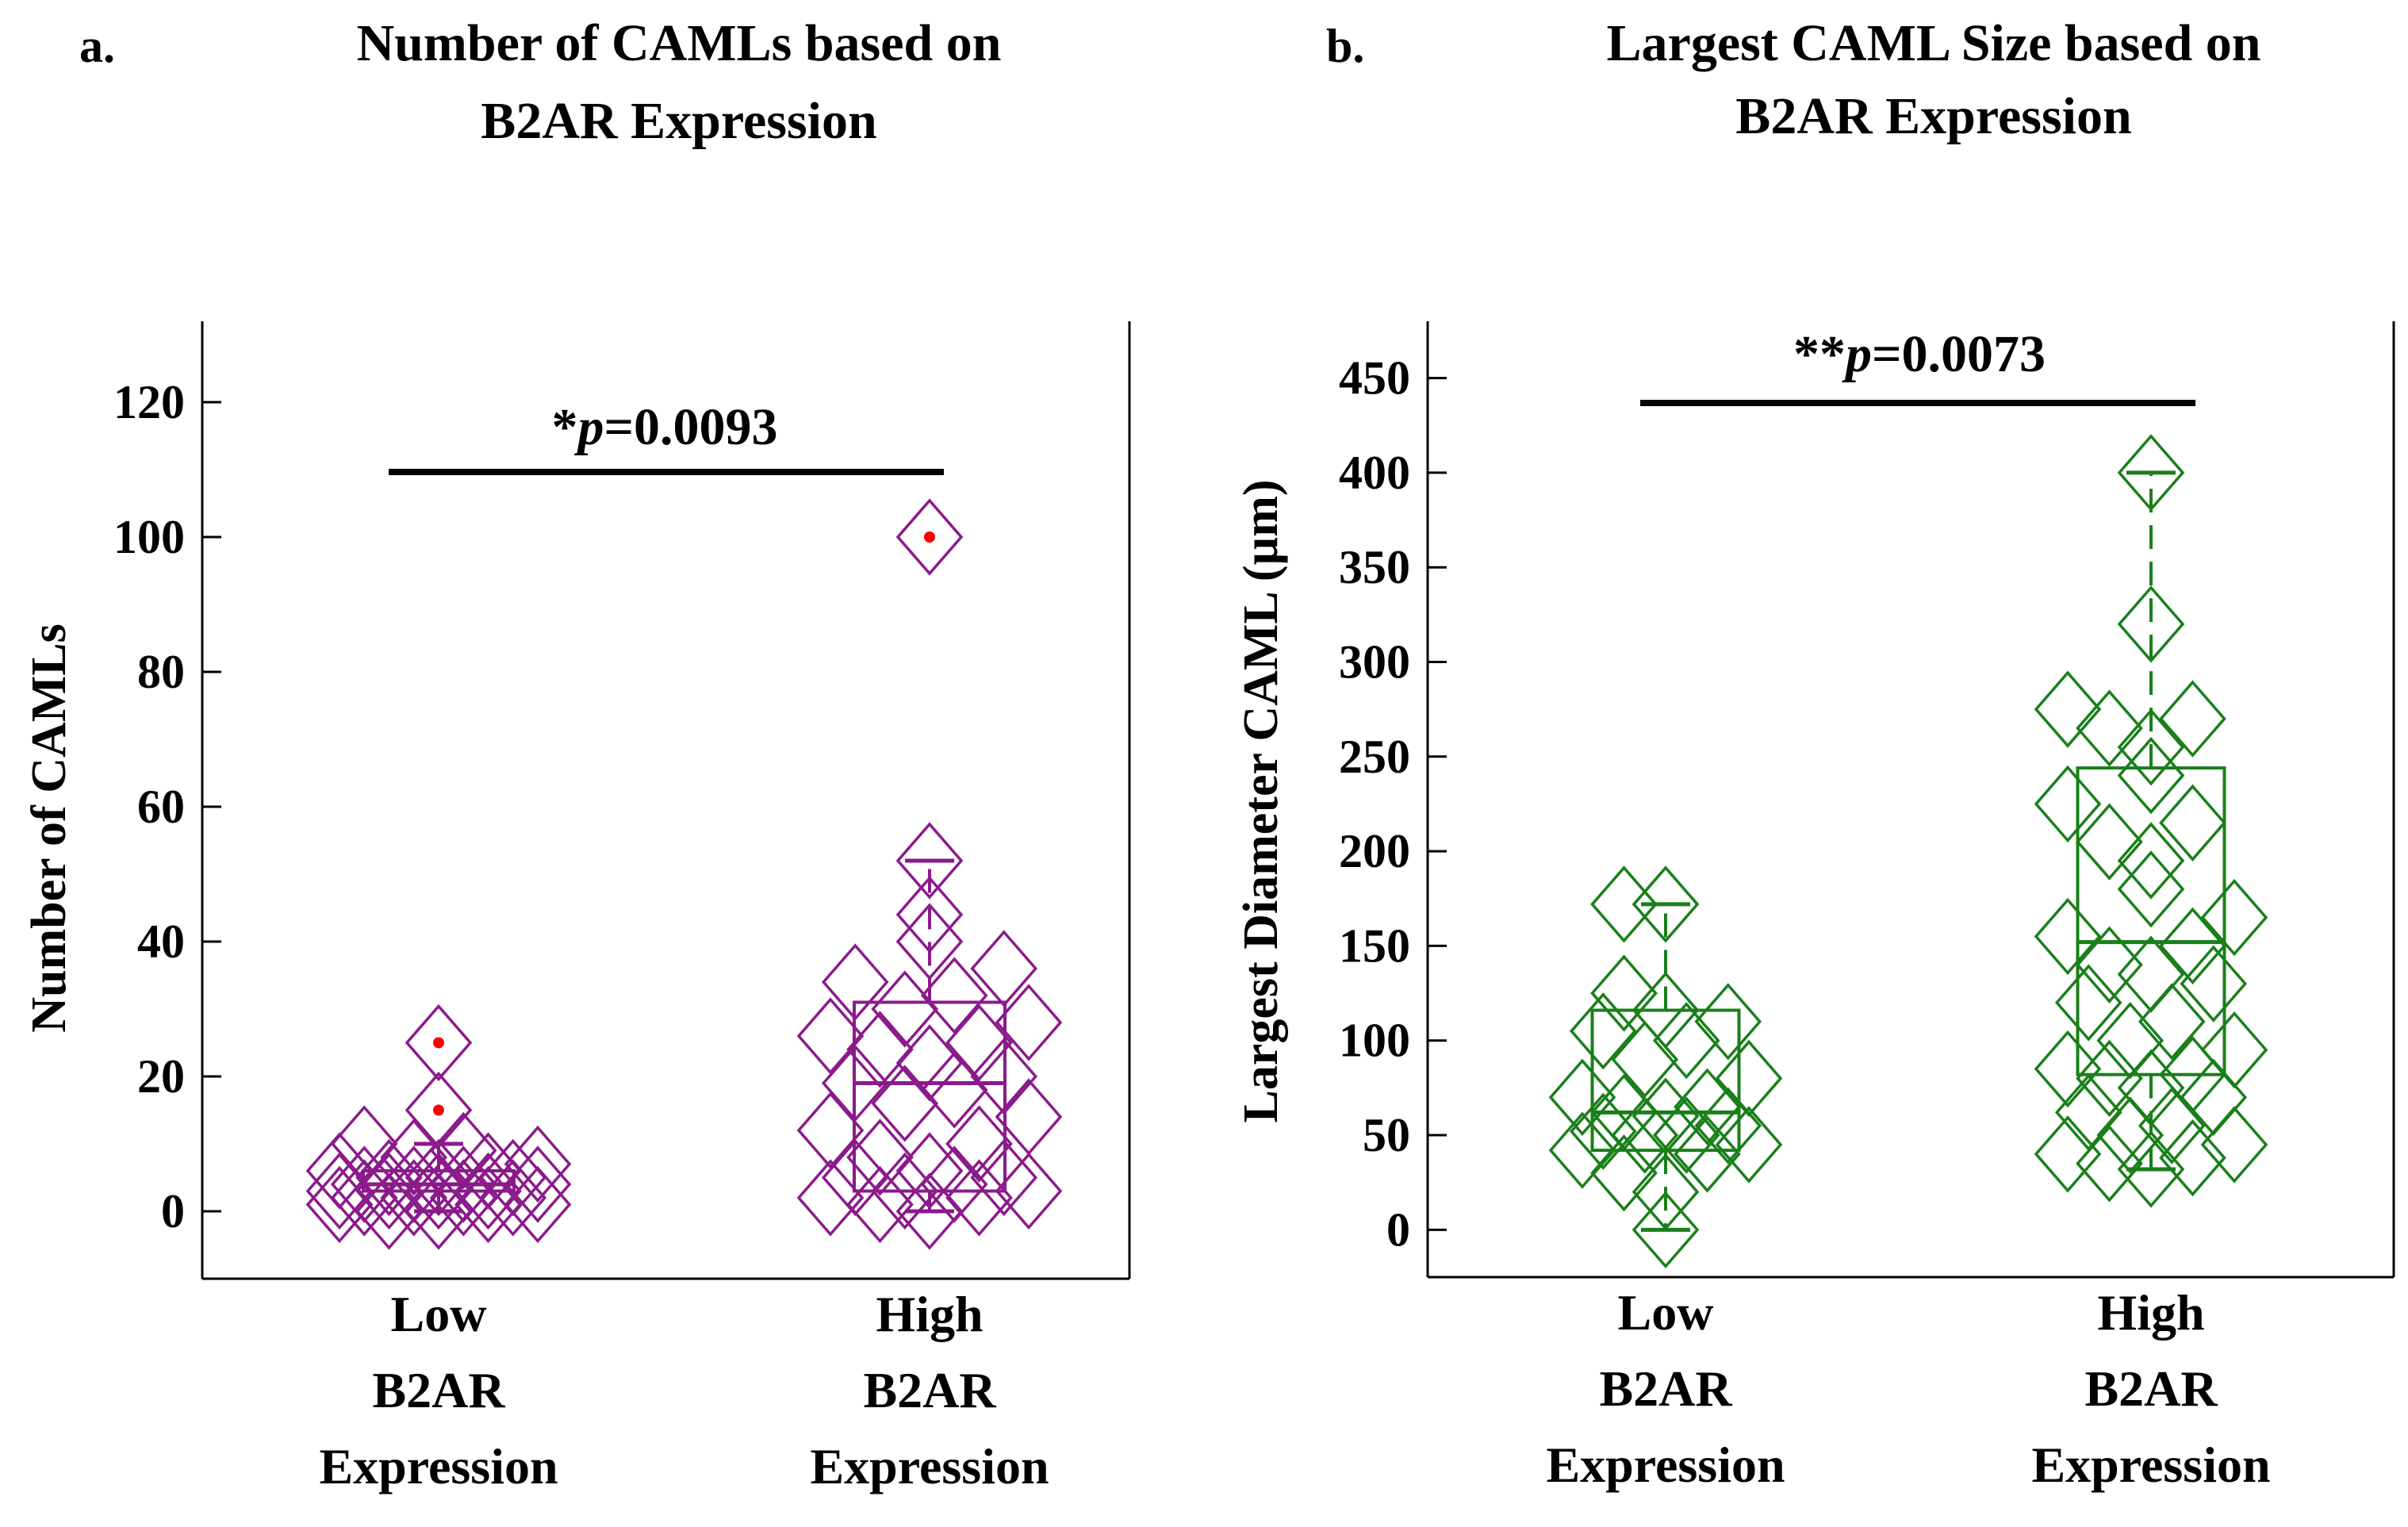 Image resolution: width=2408 pixels, height=1527 pixels. Describe the element at coordinates (149, 537) in the screenshot. I see `y-tick-label: 100` at that location.